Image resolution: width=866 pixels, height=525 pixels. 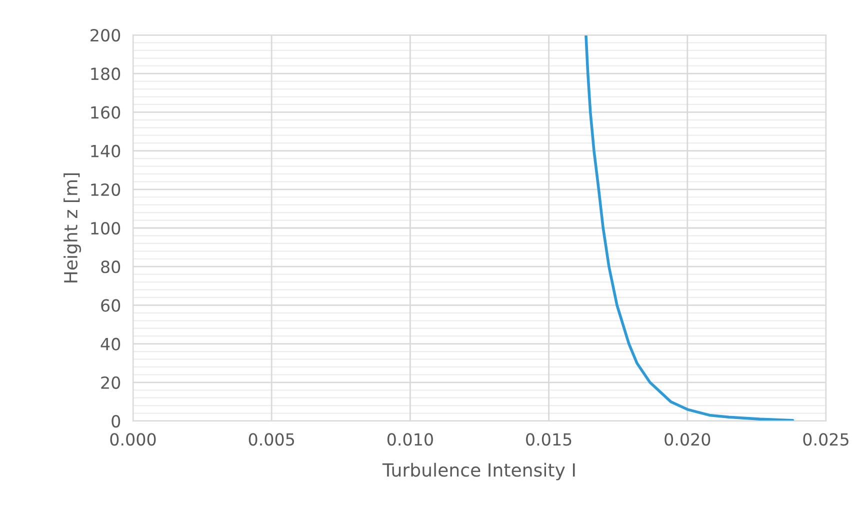 What do you see at coordinates (110, 344) in the screenshot?
I see `y-tick-label: 40` at bounding box center [110, 344].